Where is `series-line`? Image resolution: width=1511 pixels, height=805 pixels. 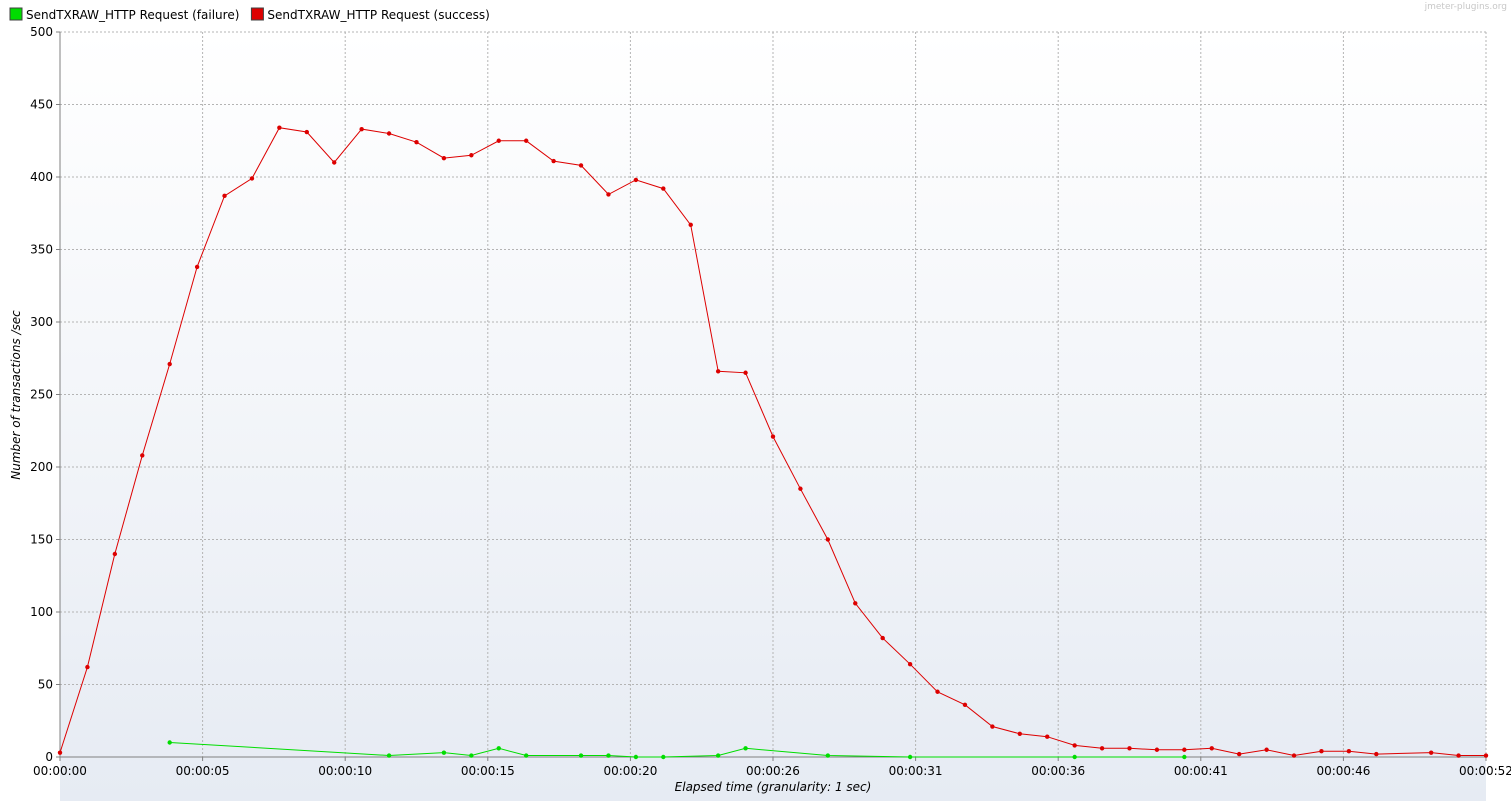
series-line is located at coordinates (677, 750).